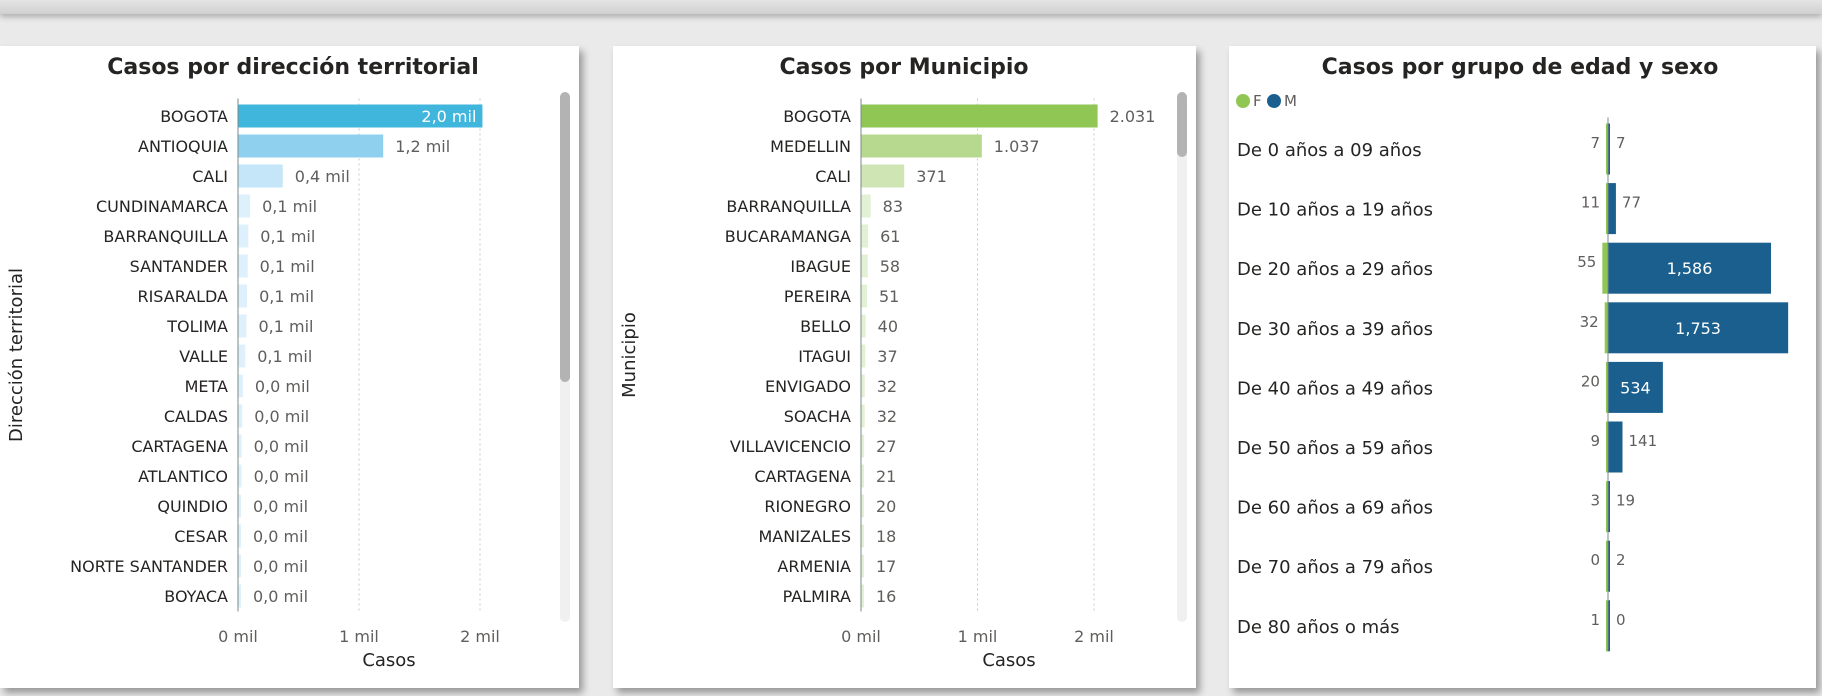  What do you see at coordinates (810, 146) in the screenshot?
I see `category-label: MEDELLIN` at bounding box center [810, 146].